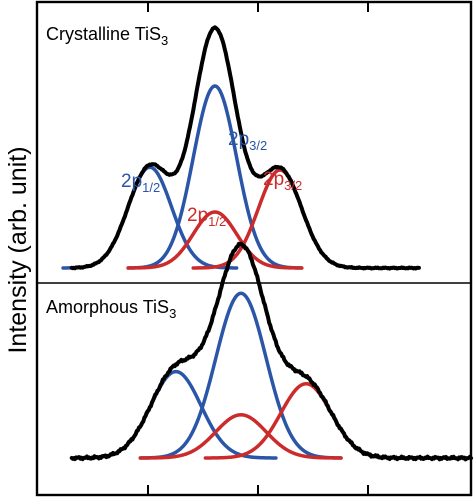 Image resolution: width=474 pixels, height=498 pixels. I want to click on amorphous-2p32-blue-curve, so click(240, 375).